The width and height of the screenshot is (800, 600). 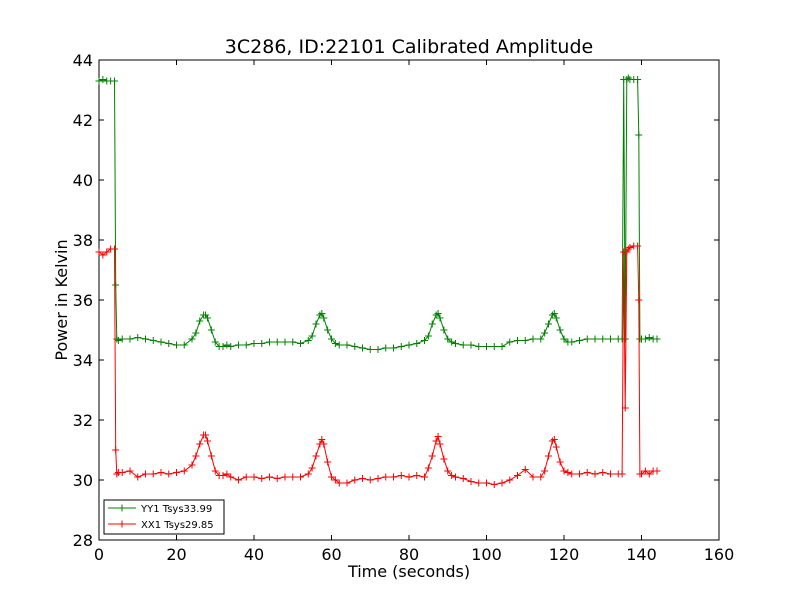 What do you see at coordinates (564, 554) in the screenshot?
I see `x-tick-label: 120` at bounding box center [564, 554].